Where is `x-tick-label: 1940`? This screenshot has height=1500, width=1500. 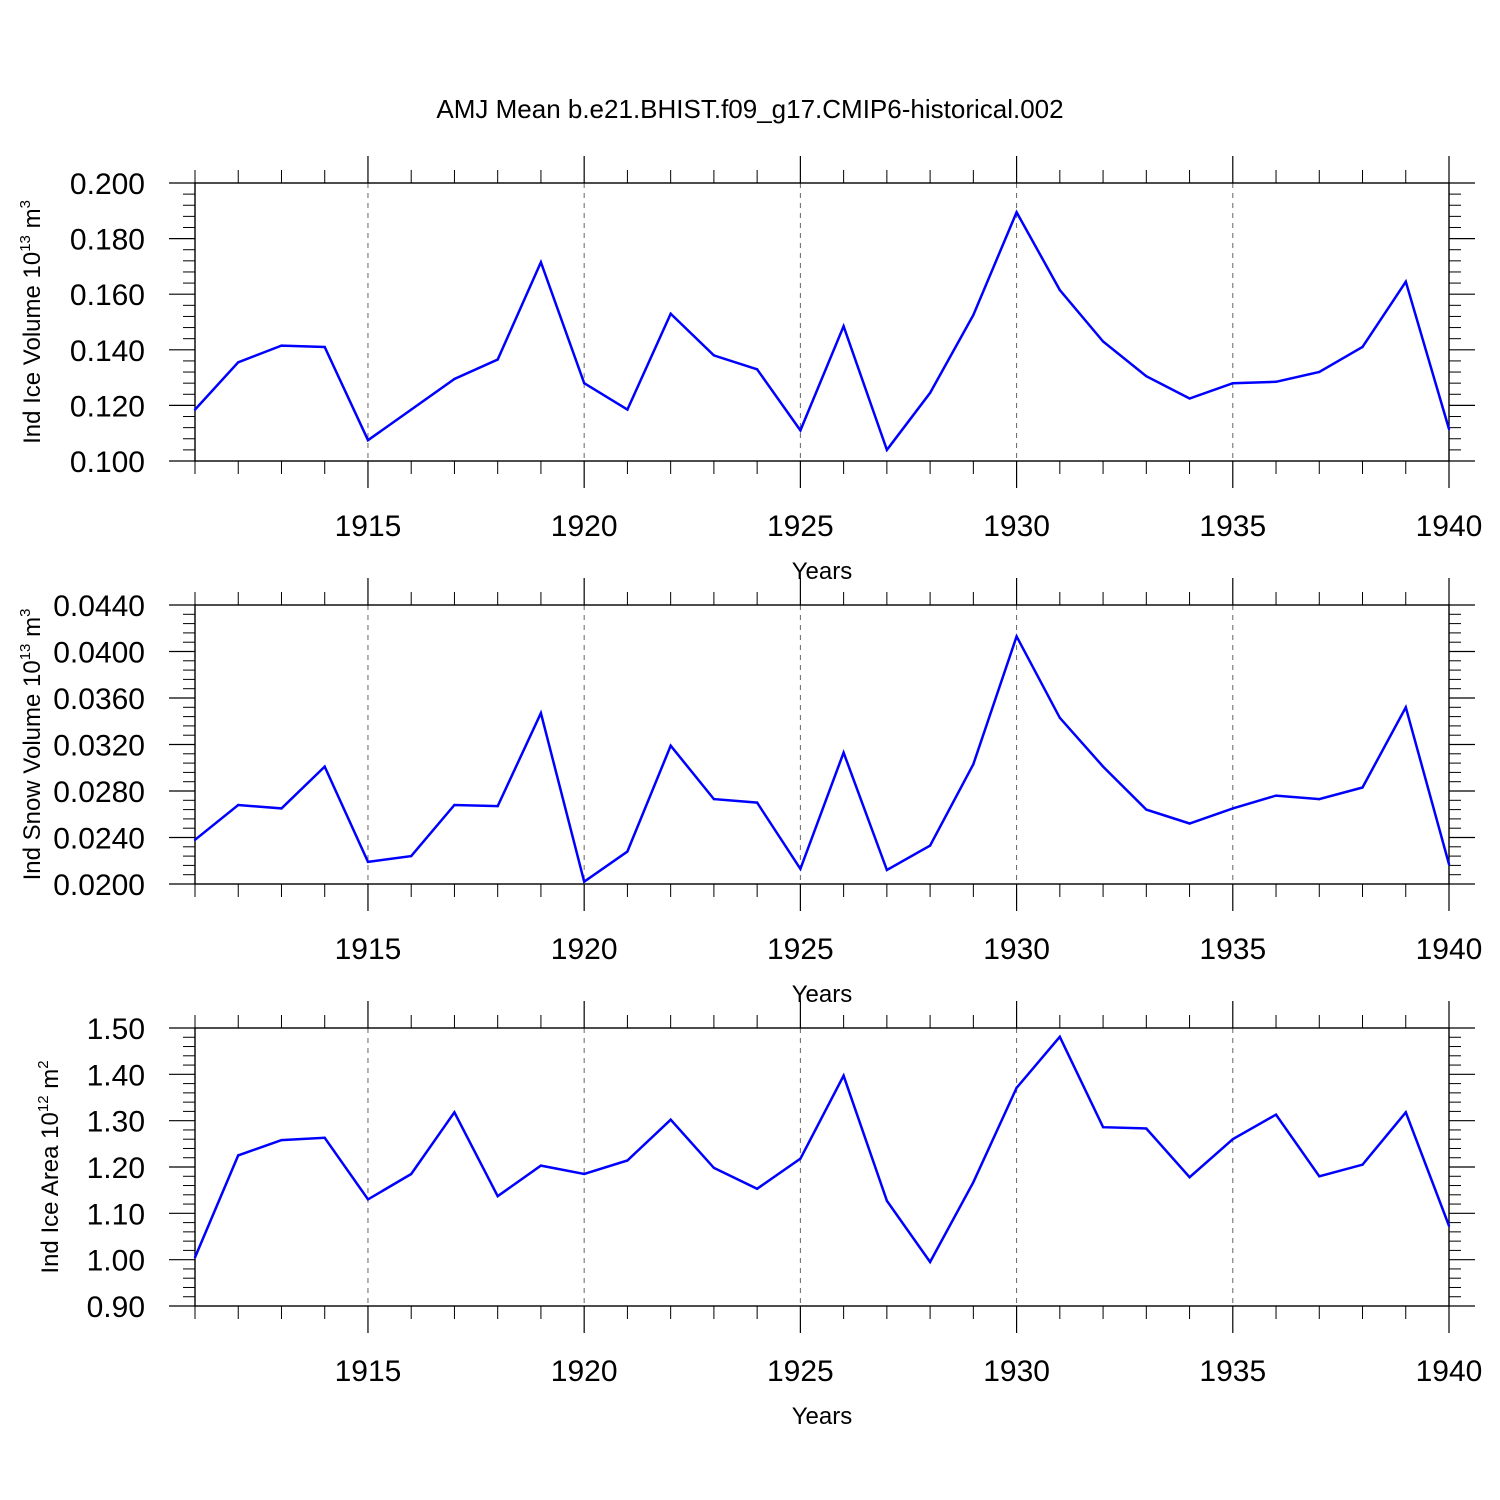
x-tick-label: 1940 is located at coordinates (1449, 526).